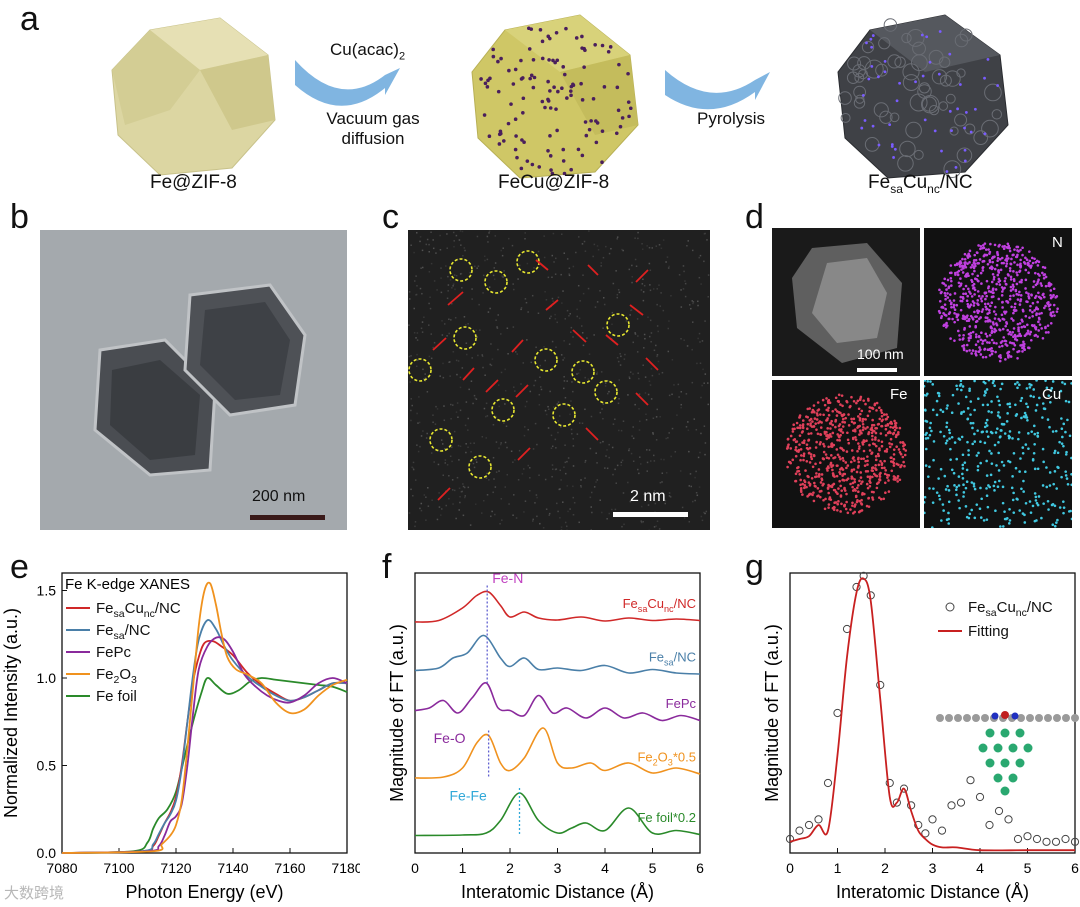 This screenshot has width=1080, height=907. Describe the element at coordinates (557, 702) in the screenshot. I see `ft-series-line` at that location.